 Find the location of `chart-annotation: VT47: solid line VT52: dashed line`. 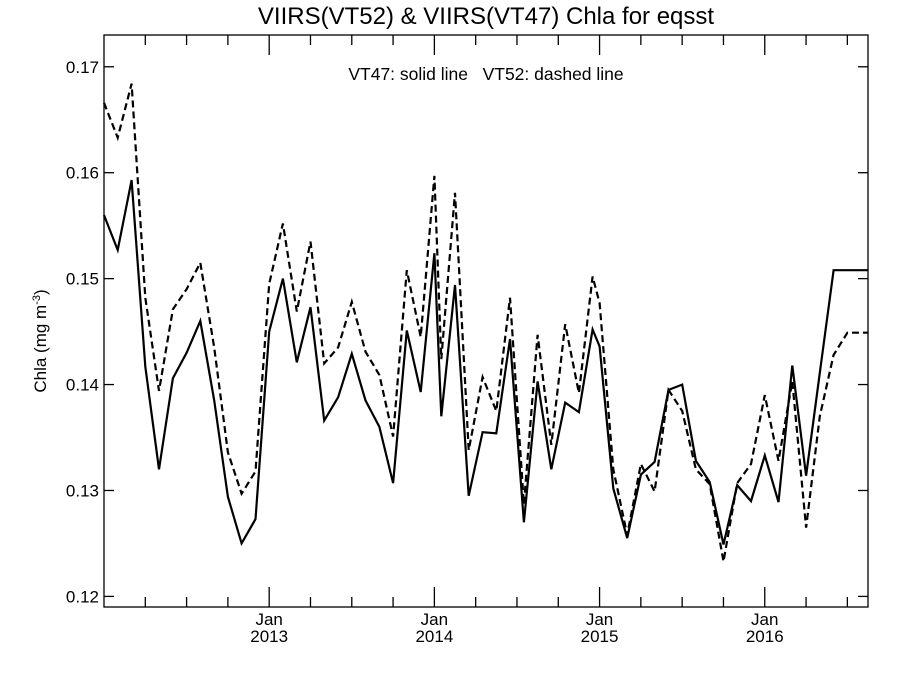

chart-annotation: VT47: solid line VT52: dashed line is located at coordinates (485, 74).